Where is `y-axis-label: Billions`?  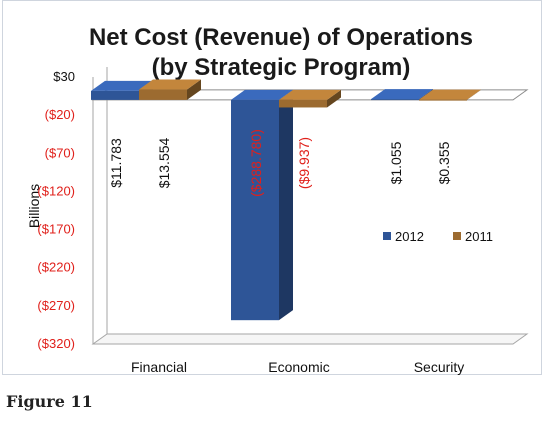 y-axis-label: Billions is located at coordinates (34, 206).